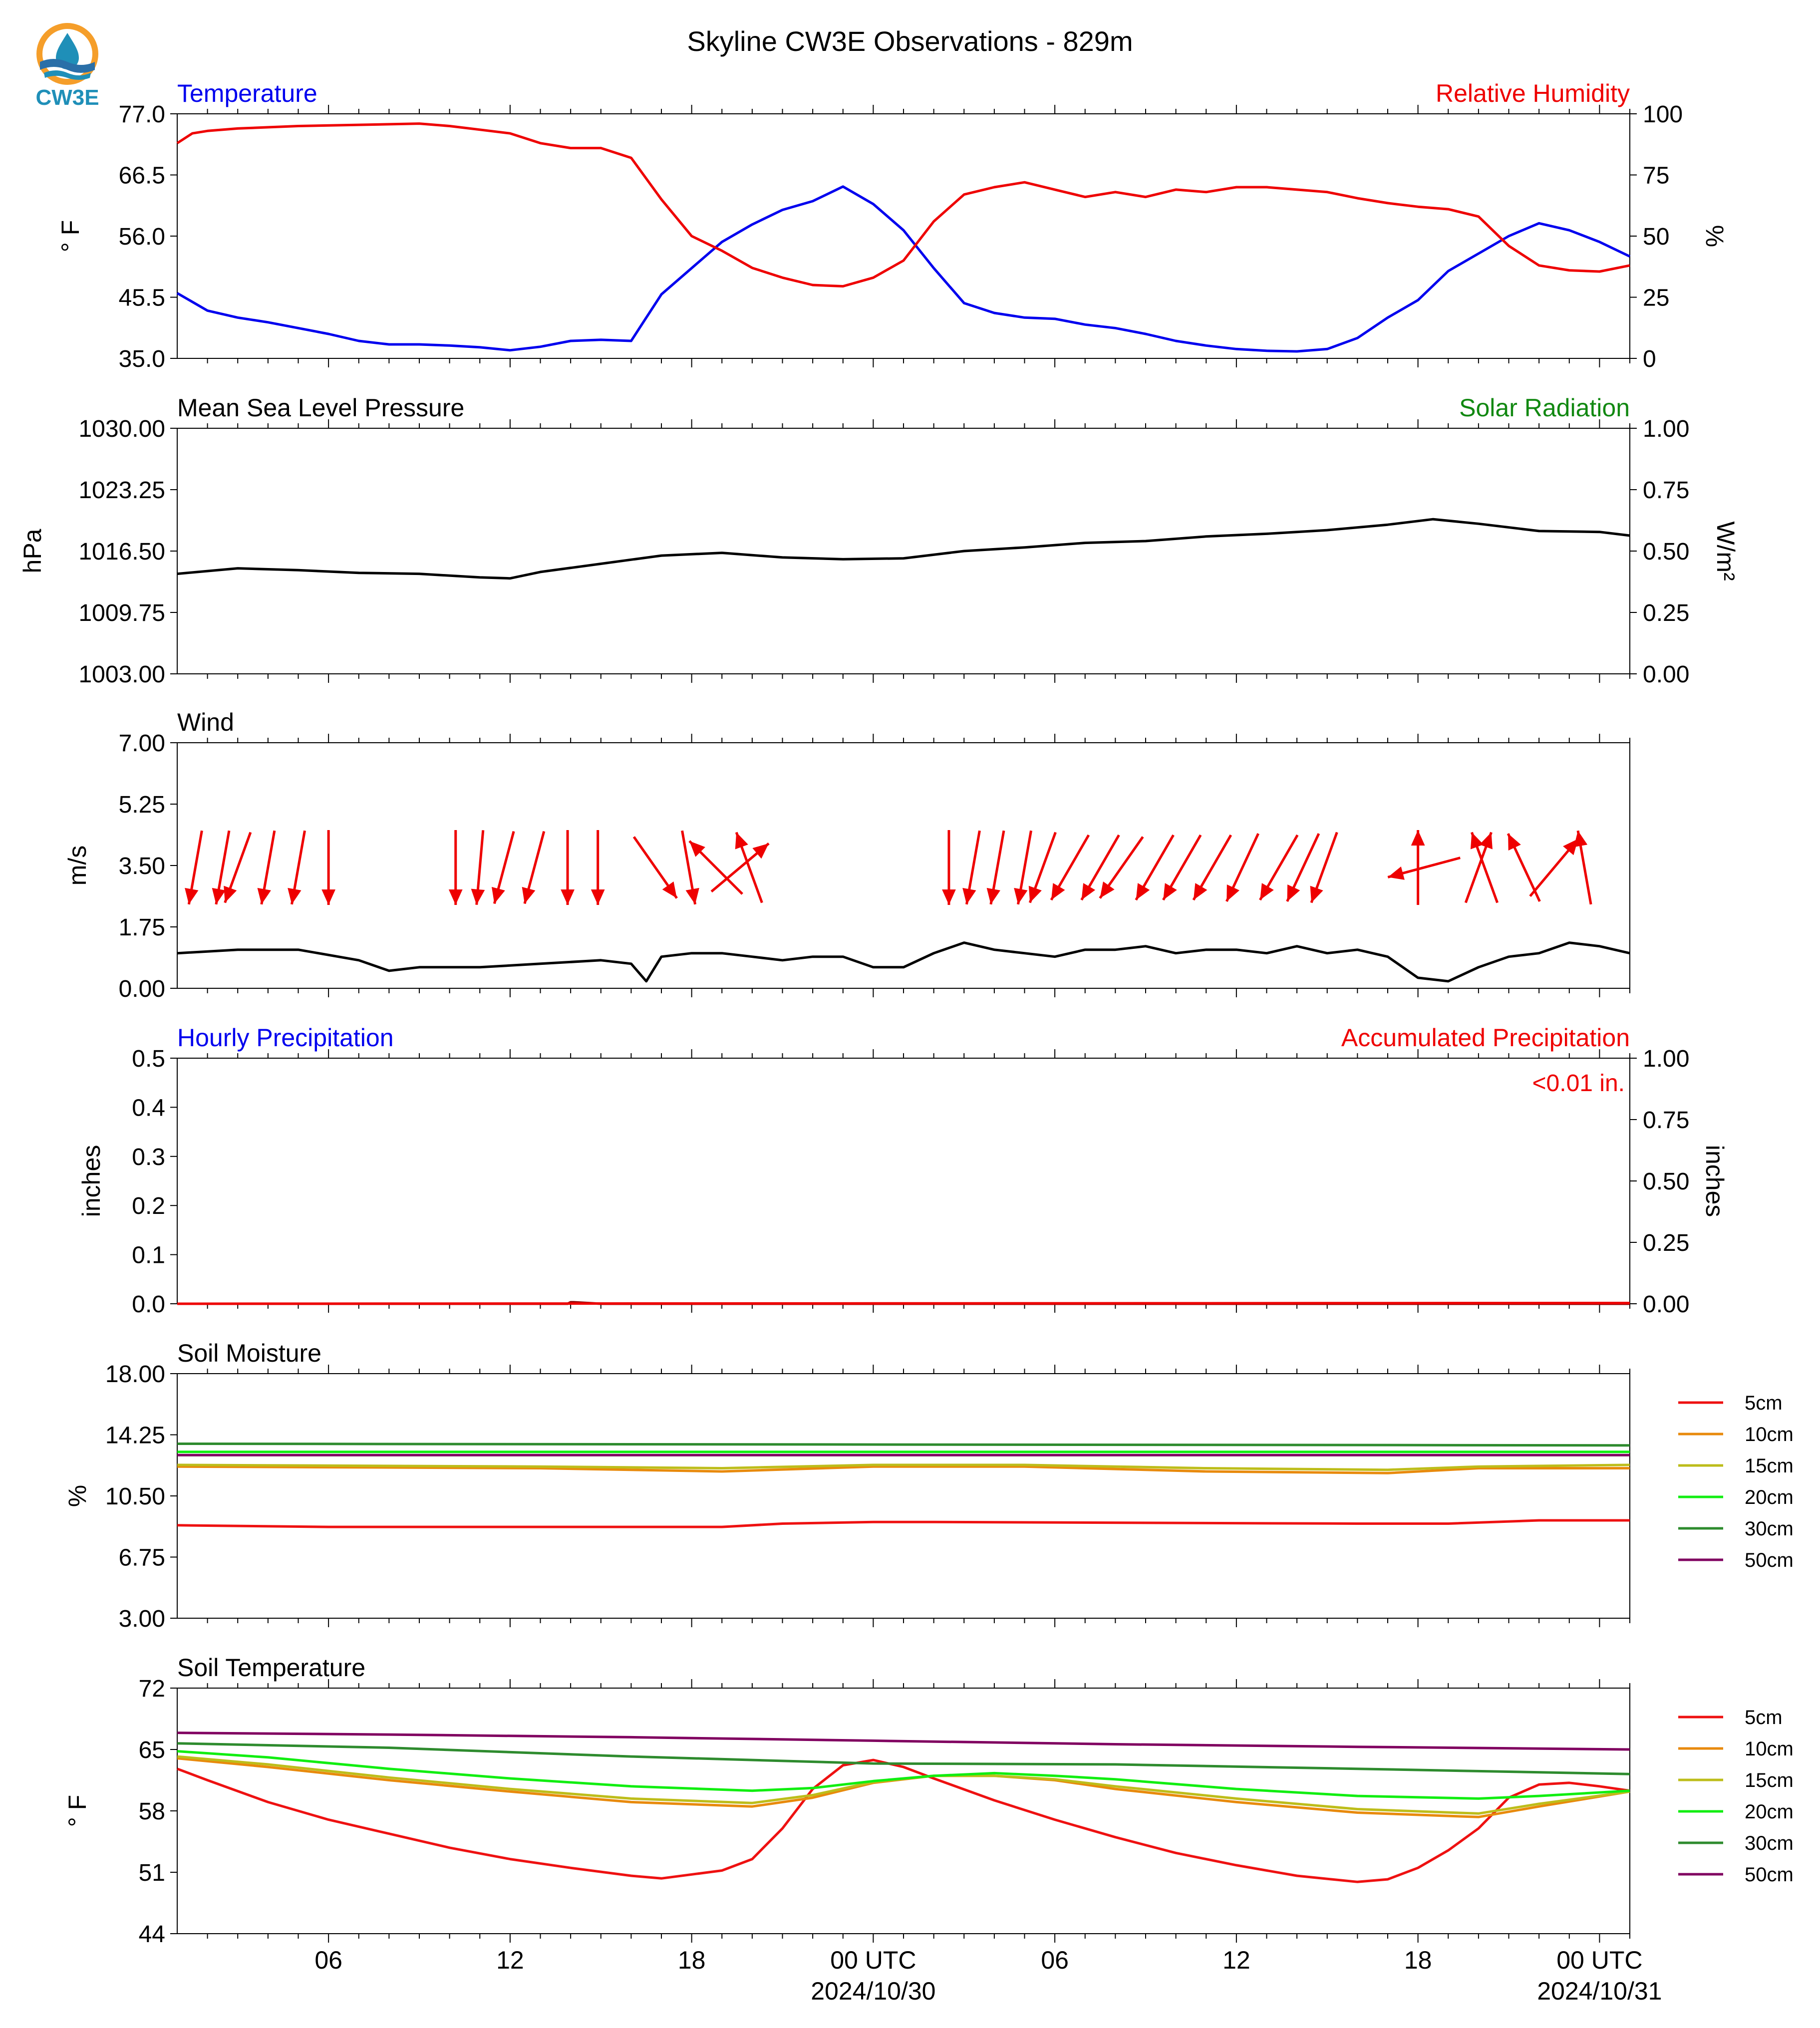 The width and height of the screenshot is (1820, 2028). I want to click on series-line-10cm, so click(903, 1469).